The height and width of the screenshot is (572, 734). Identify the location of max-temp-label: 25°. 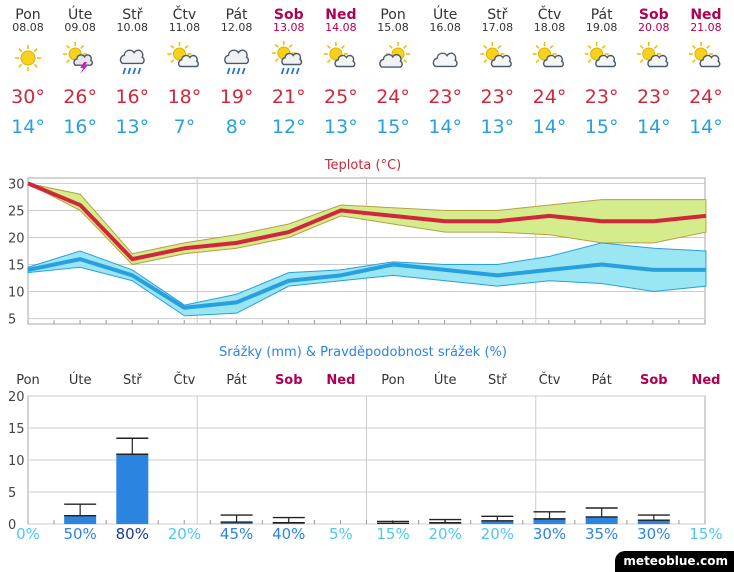
(341, 97).